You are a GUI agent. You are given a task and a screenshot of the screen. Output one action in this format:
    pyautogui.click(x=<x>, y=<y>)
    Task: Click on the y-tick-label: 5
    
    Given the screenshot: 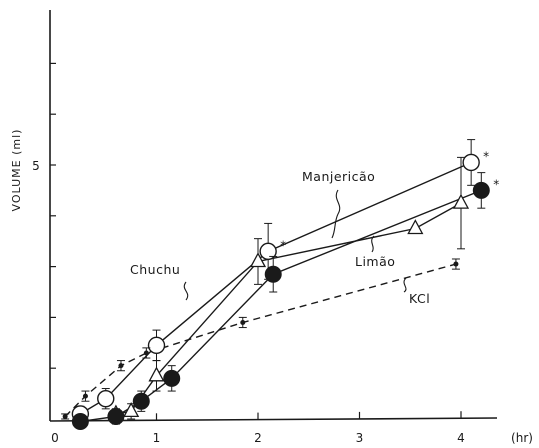 What is the action you would take?
    pyautogui.click(x=36, y=166)
    